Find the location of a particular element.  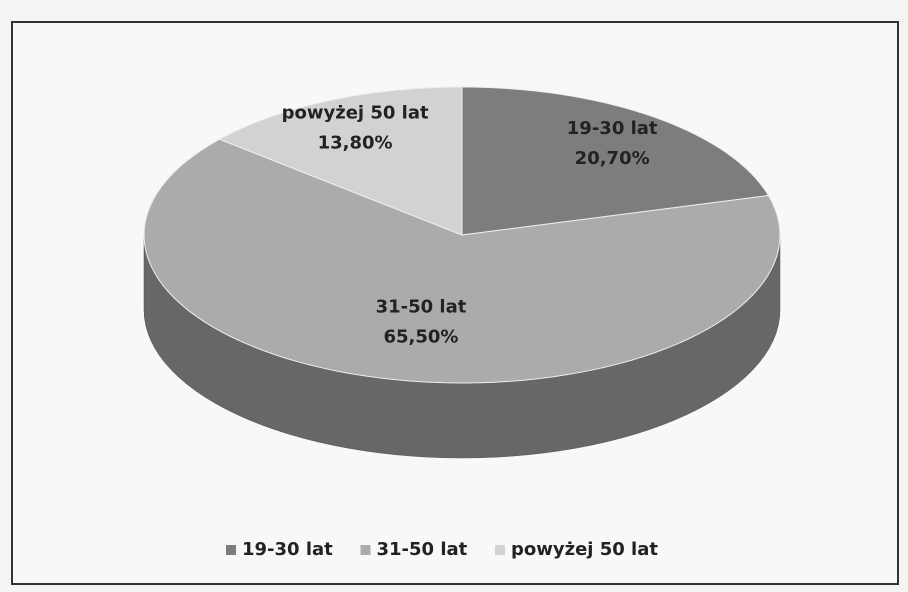

data-label-value: 20,70% is located at coordinates (612, 158).